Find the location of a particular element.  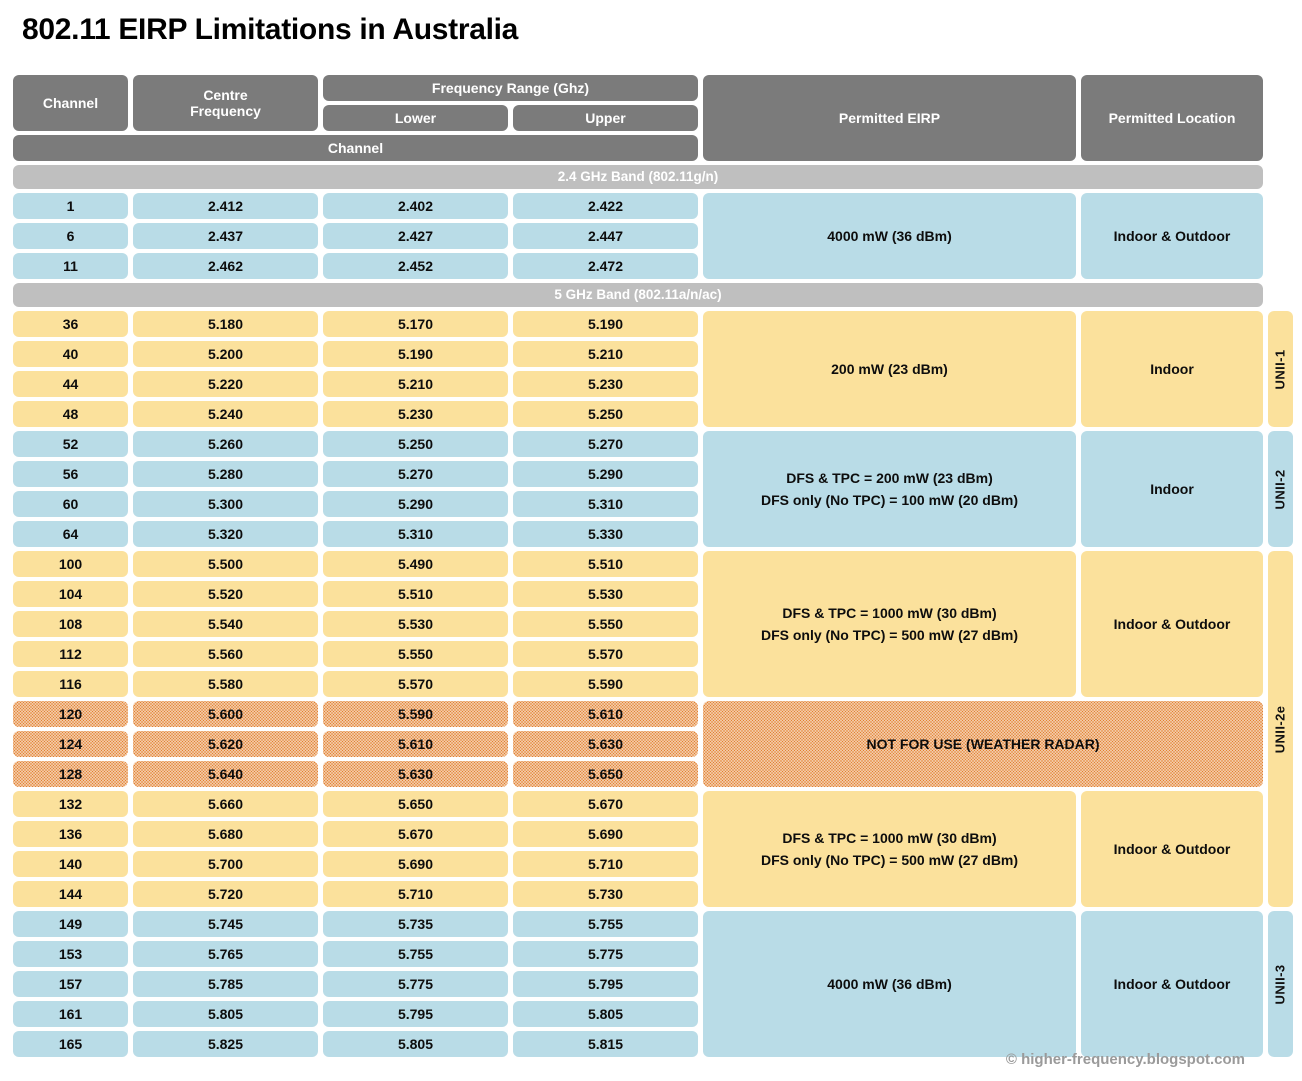

lower-cell: 5.530 is located at coordinates (415, 624).